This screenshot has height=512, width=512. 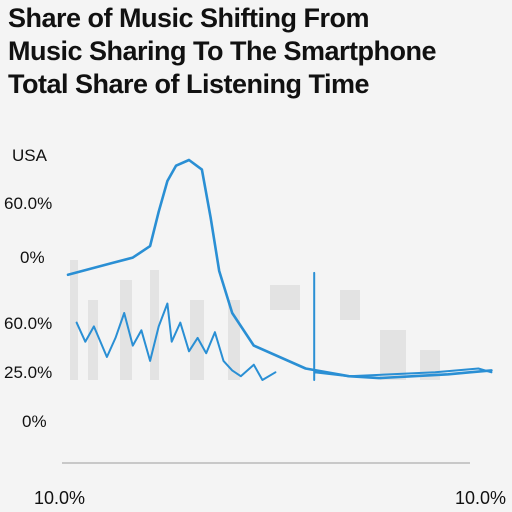 What do you see at coordinates (60, 498) in the screenshot?
I see `x-label-left: 10.0%` at bounding box center [60, 498].